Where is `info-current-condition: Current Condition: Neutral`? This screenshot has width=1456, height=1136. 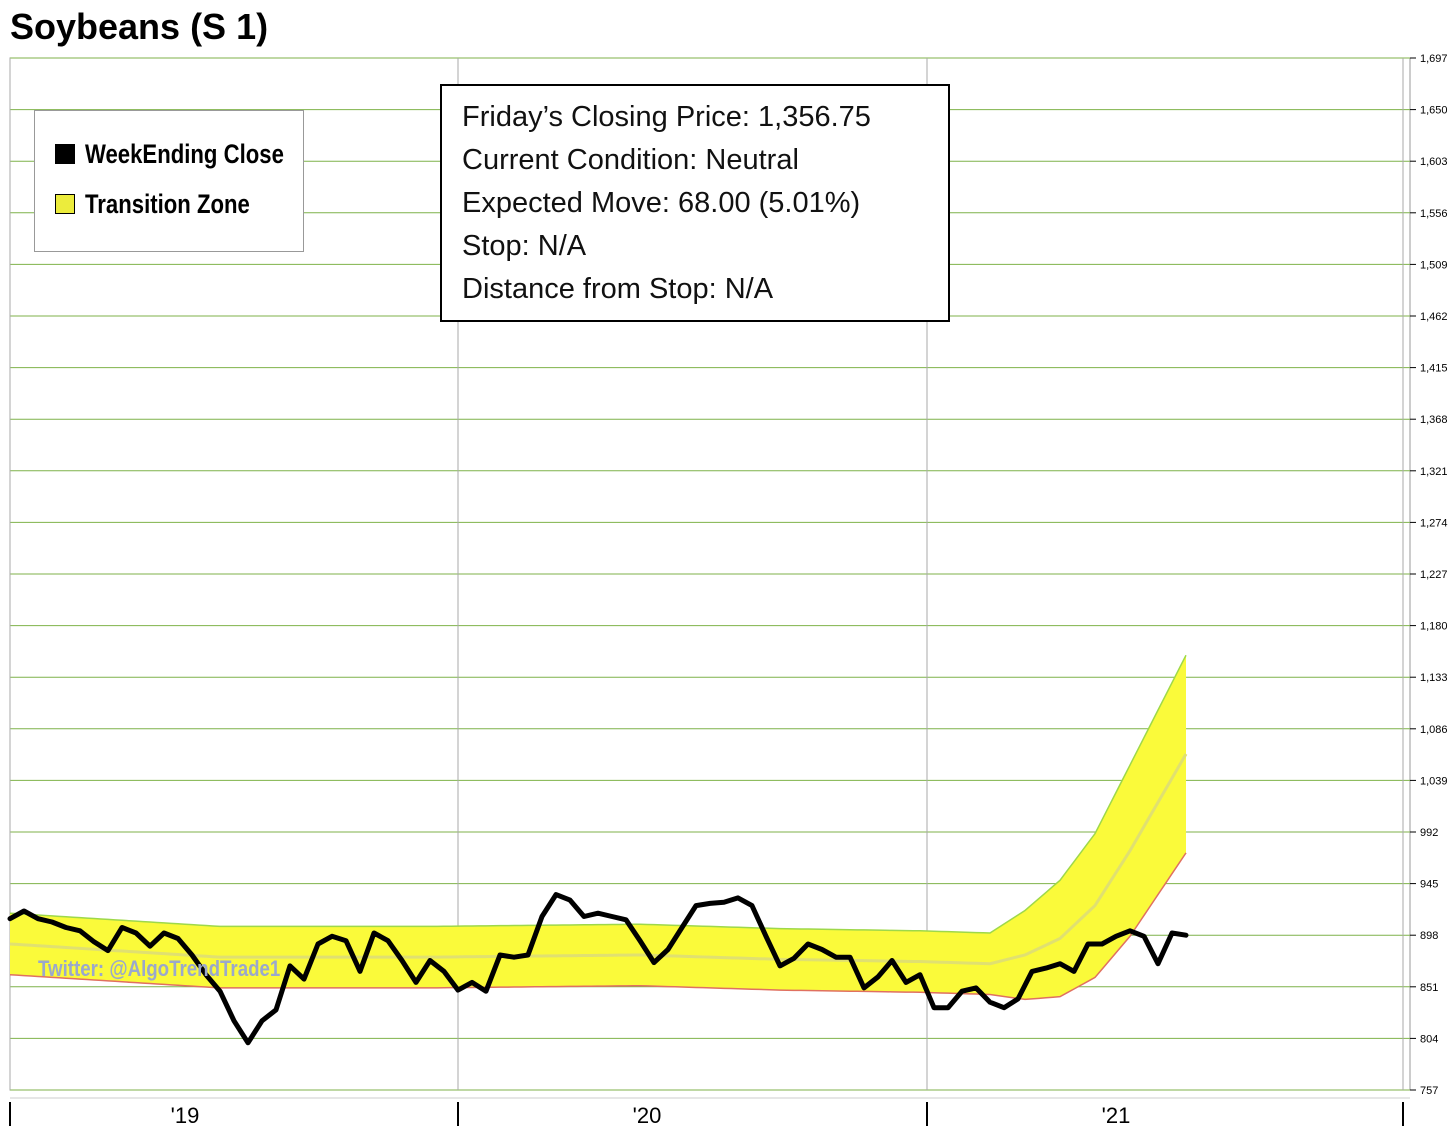
info-current-condition: Current Condition: Neutral is located at coordinates (630, 160).